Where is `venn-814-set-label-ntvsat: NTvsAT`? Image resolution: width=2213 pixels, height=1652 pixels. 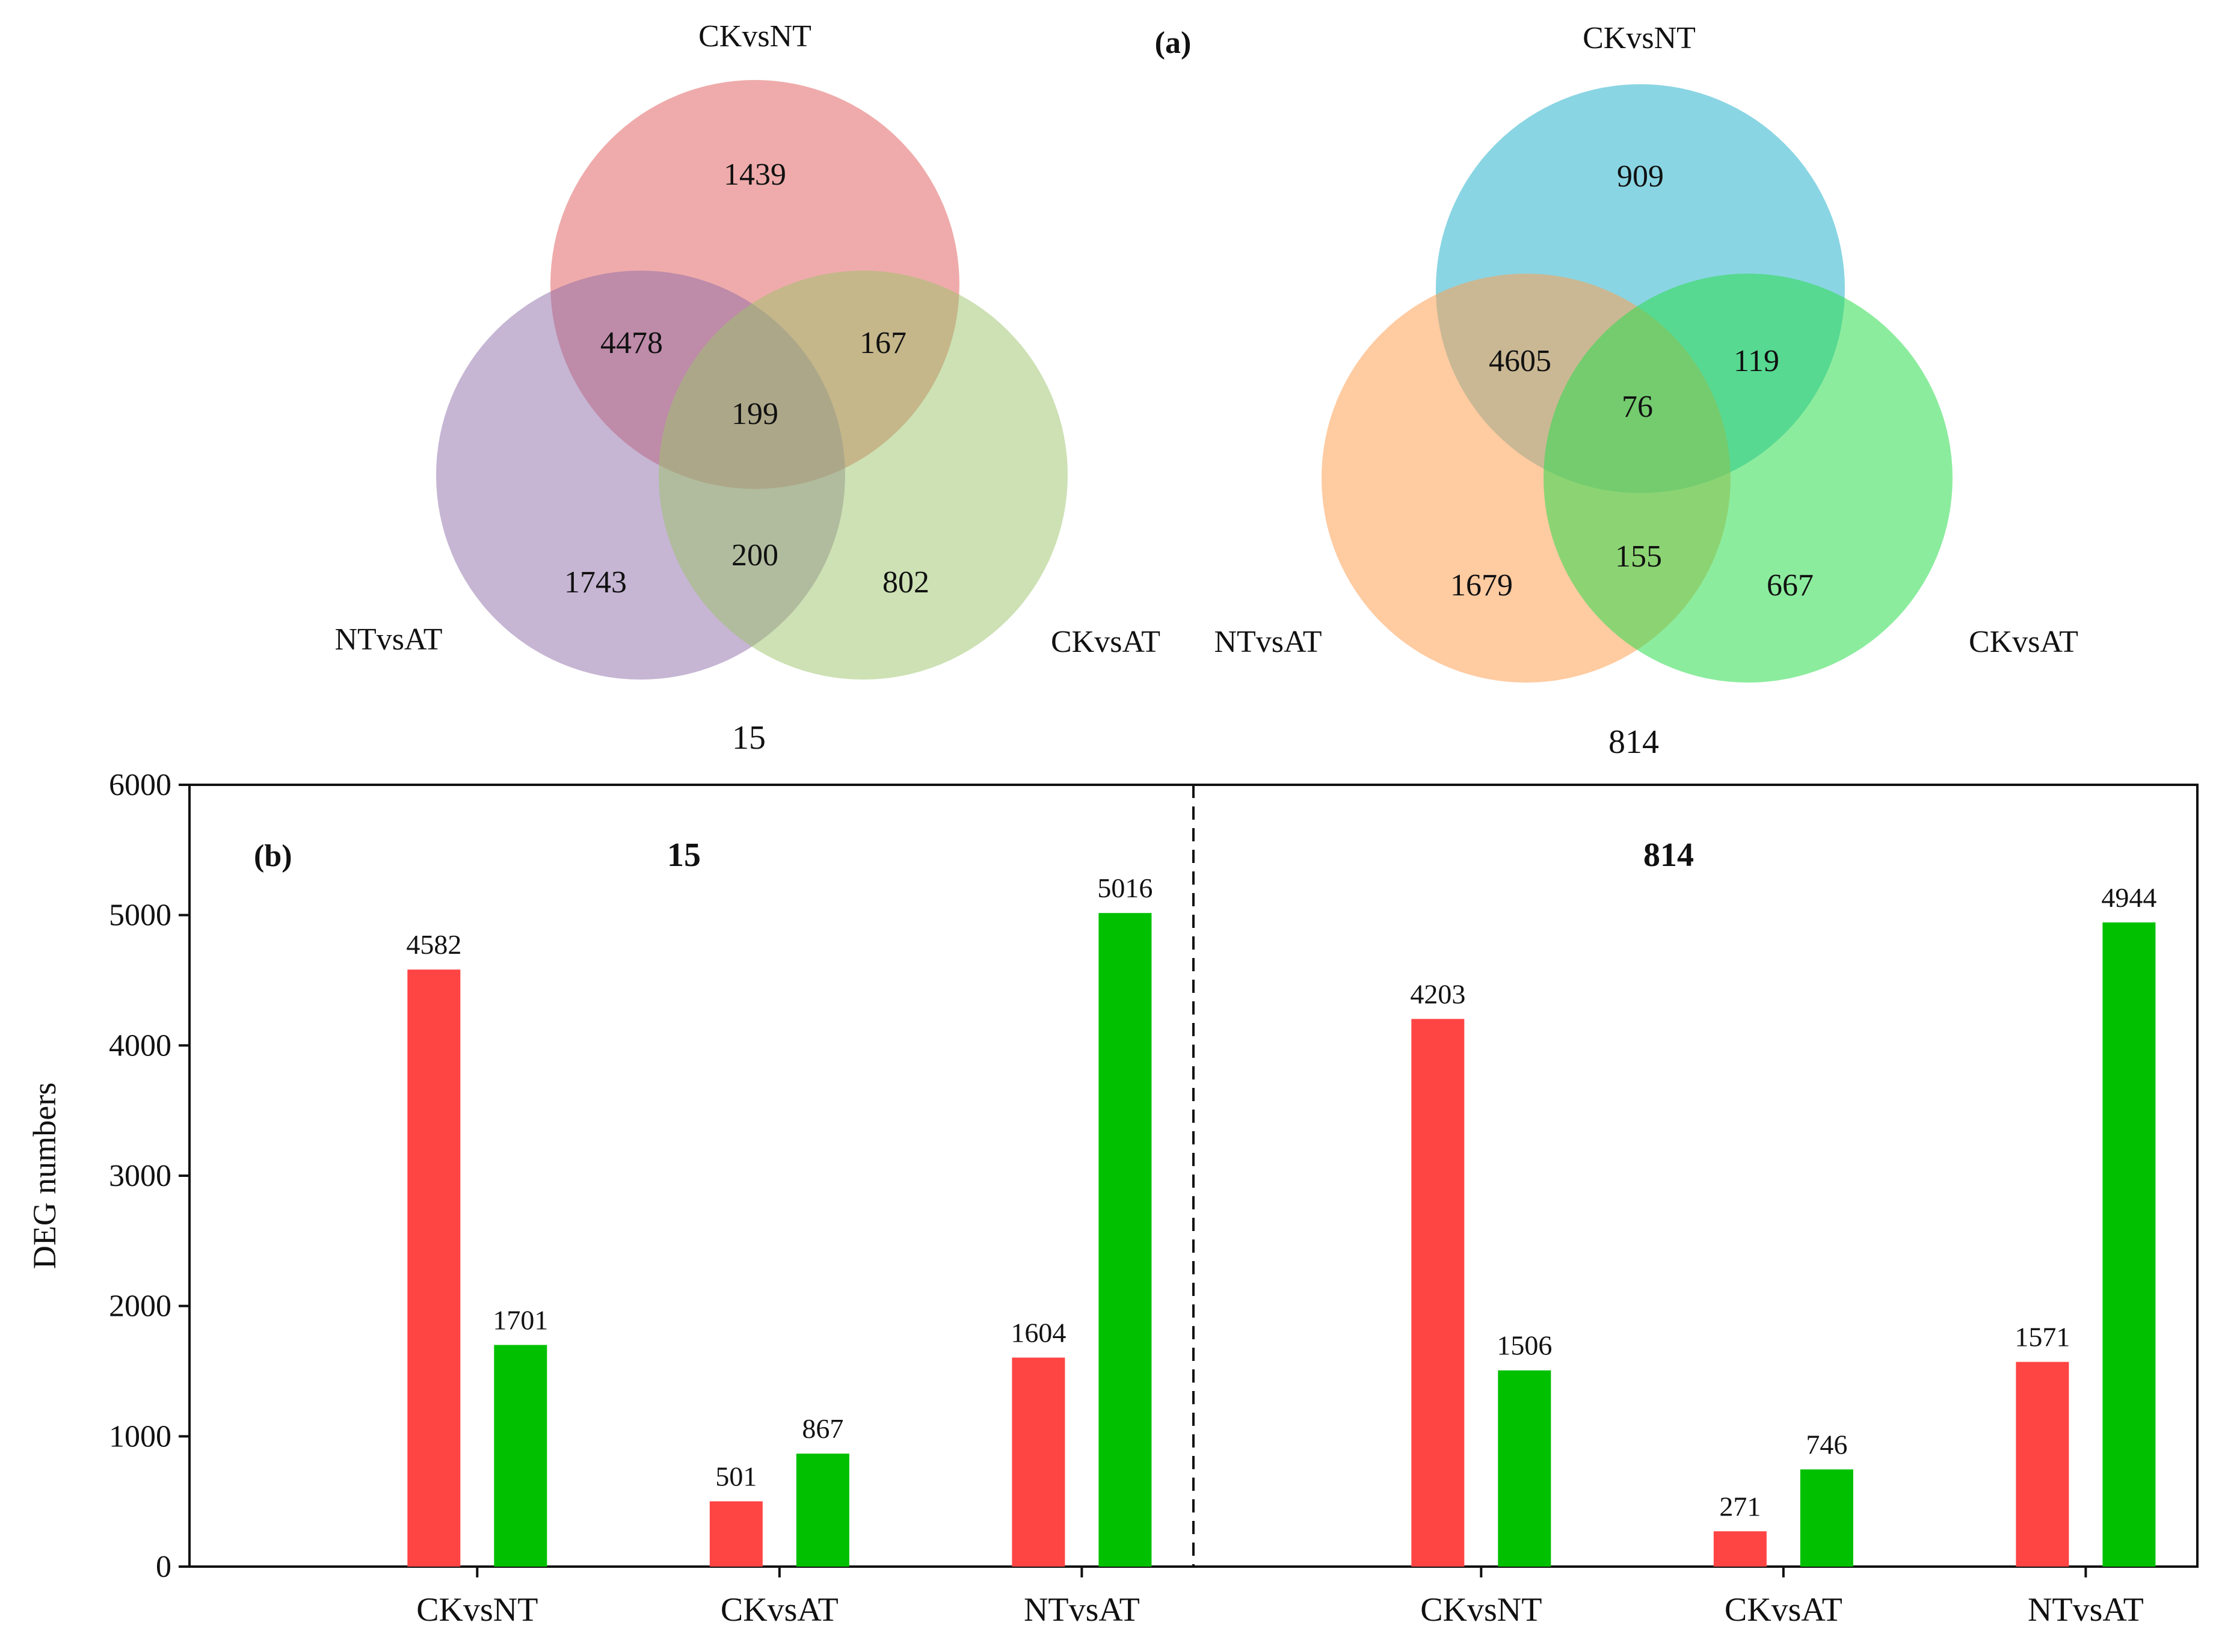
venn-814-set-label-ntvsat: NTvsAT is located at coordinates (1268, 642).